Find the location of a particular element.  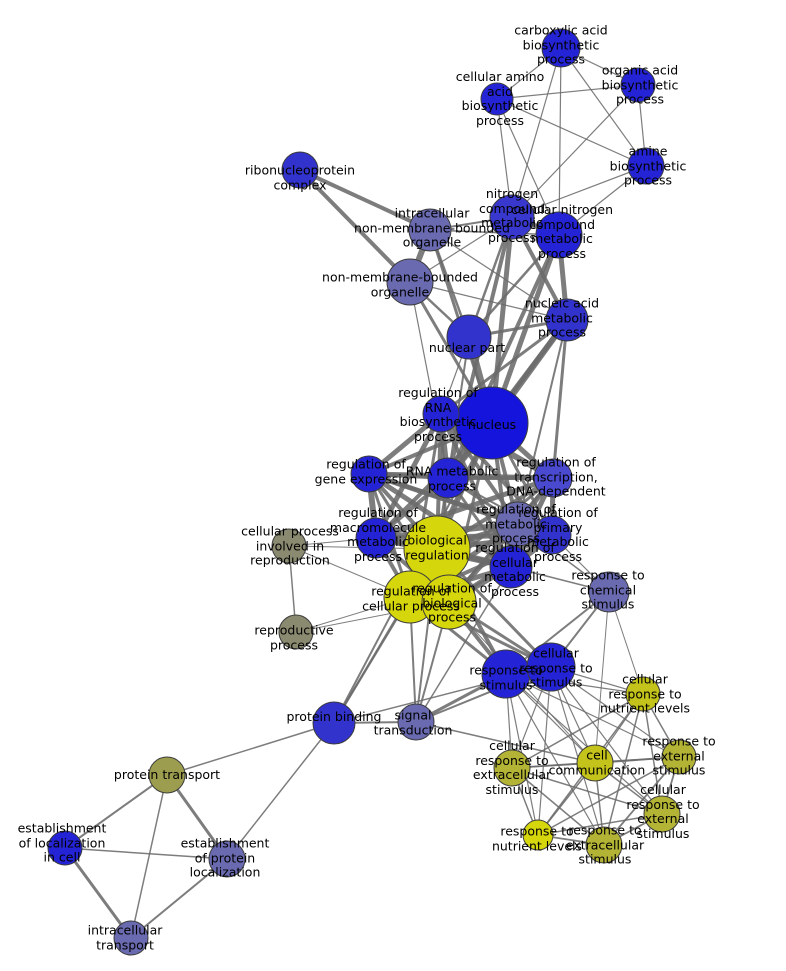

graph-node-amine_bio: amine biosynthetic process is located at coordinates (646, 166).